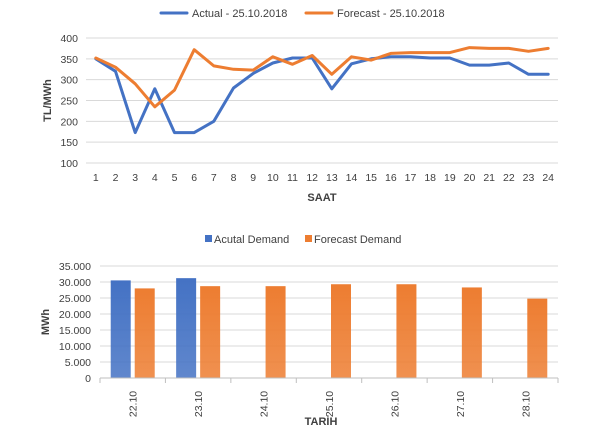 The width and height of the screenshot is (590, 426). Describe the element at coordinates (471, 332) in the screenshot. I see `bar-forecast-27.10` at that location.